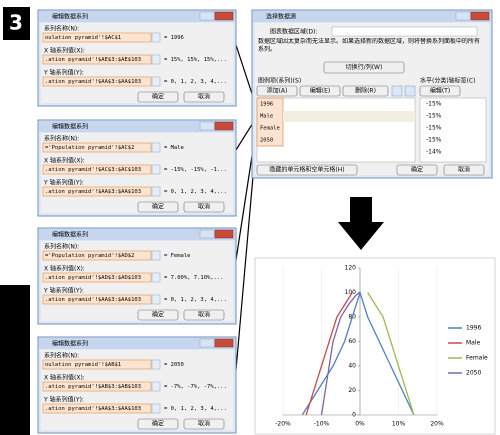  I want to click on message-text: 数据区域因太复杂而无法显示。如果选择新的数据区域，则将替换系列面板中的所有系列。, so click(369, 45).